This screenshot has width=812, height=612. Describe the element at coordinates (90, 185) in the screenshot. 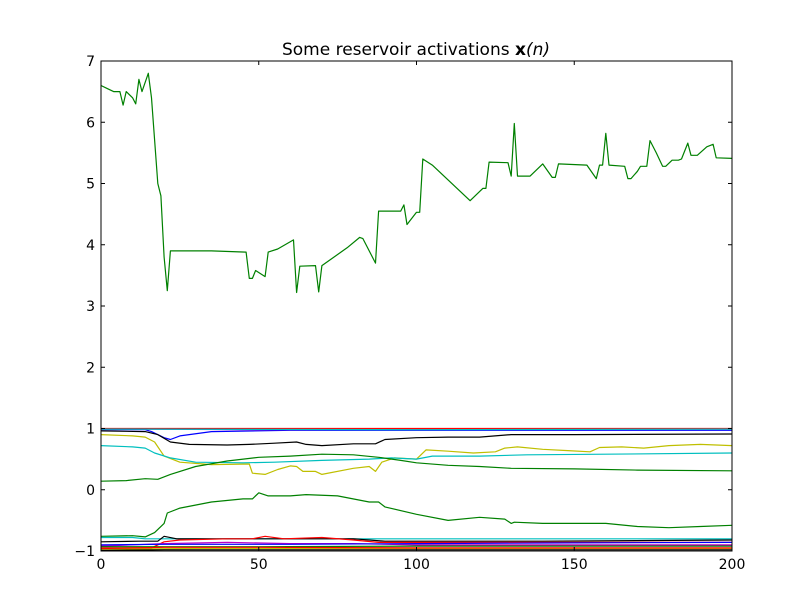

I see `y-tick-label: 5` at that location.